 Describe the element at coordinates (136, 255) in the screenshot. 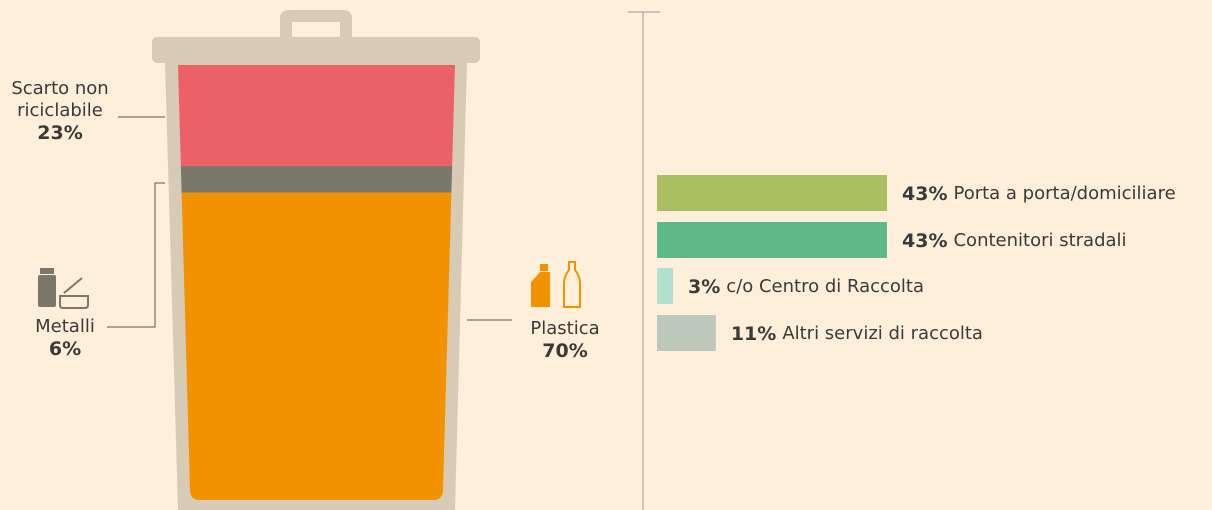

I see `leader-line` at that location.